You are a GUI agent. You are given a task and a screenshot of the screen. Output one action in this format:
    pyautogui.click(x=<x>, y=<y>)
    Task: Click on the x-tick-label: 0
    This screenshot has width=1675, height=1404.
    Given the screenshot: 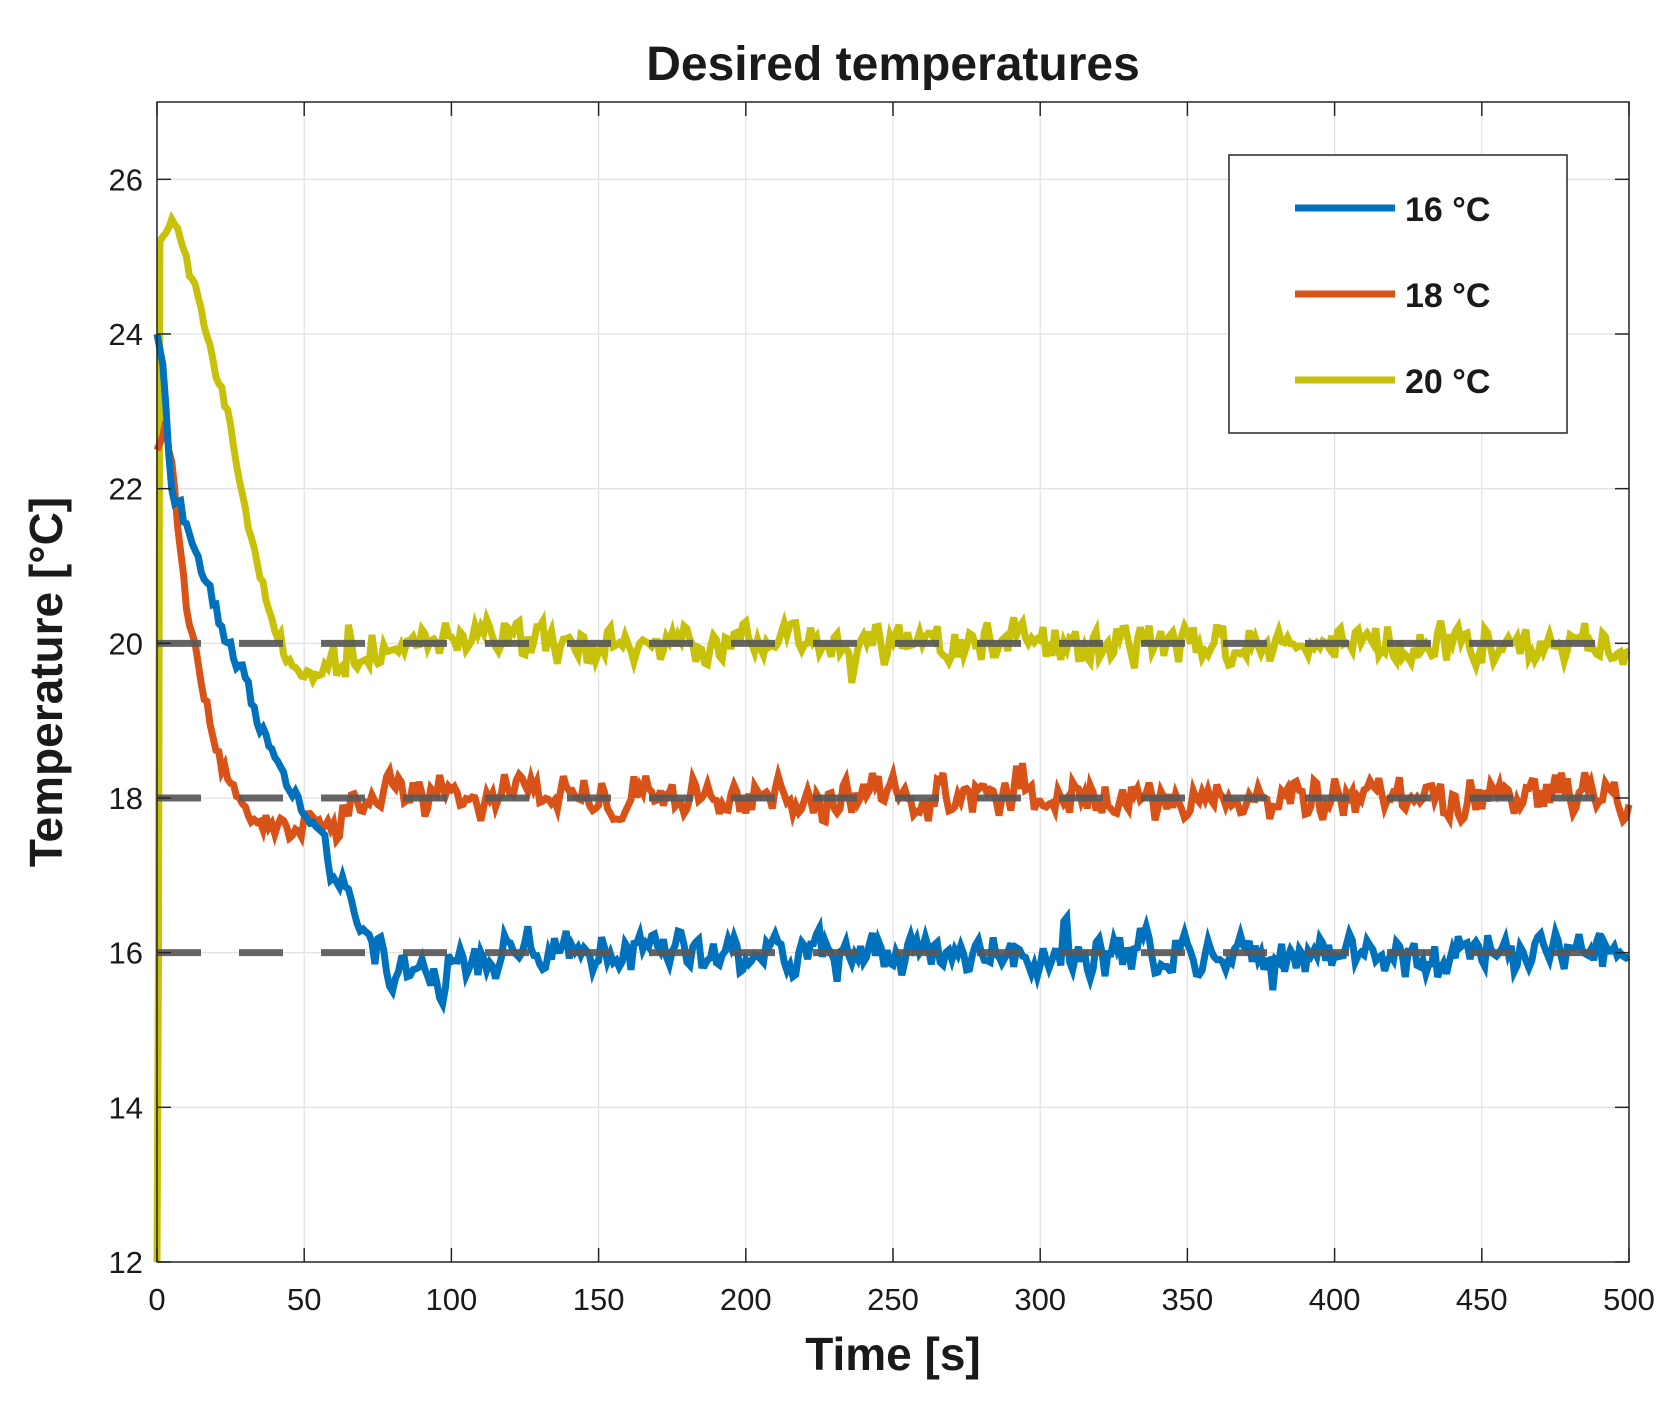 What is the action you would take?
    pyautogui.click(x=156, y=1299)
    